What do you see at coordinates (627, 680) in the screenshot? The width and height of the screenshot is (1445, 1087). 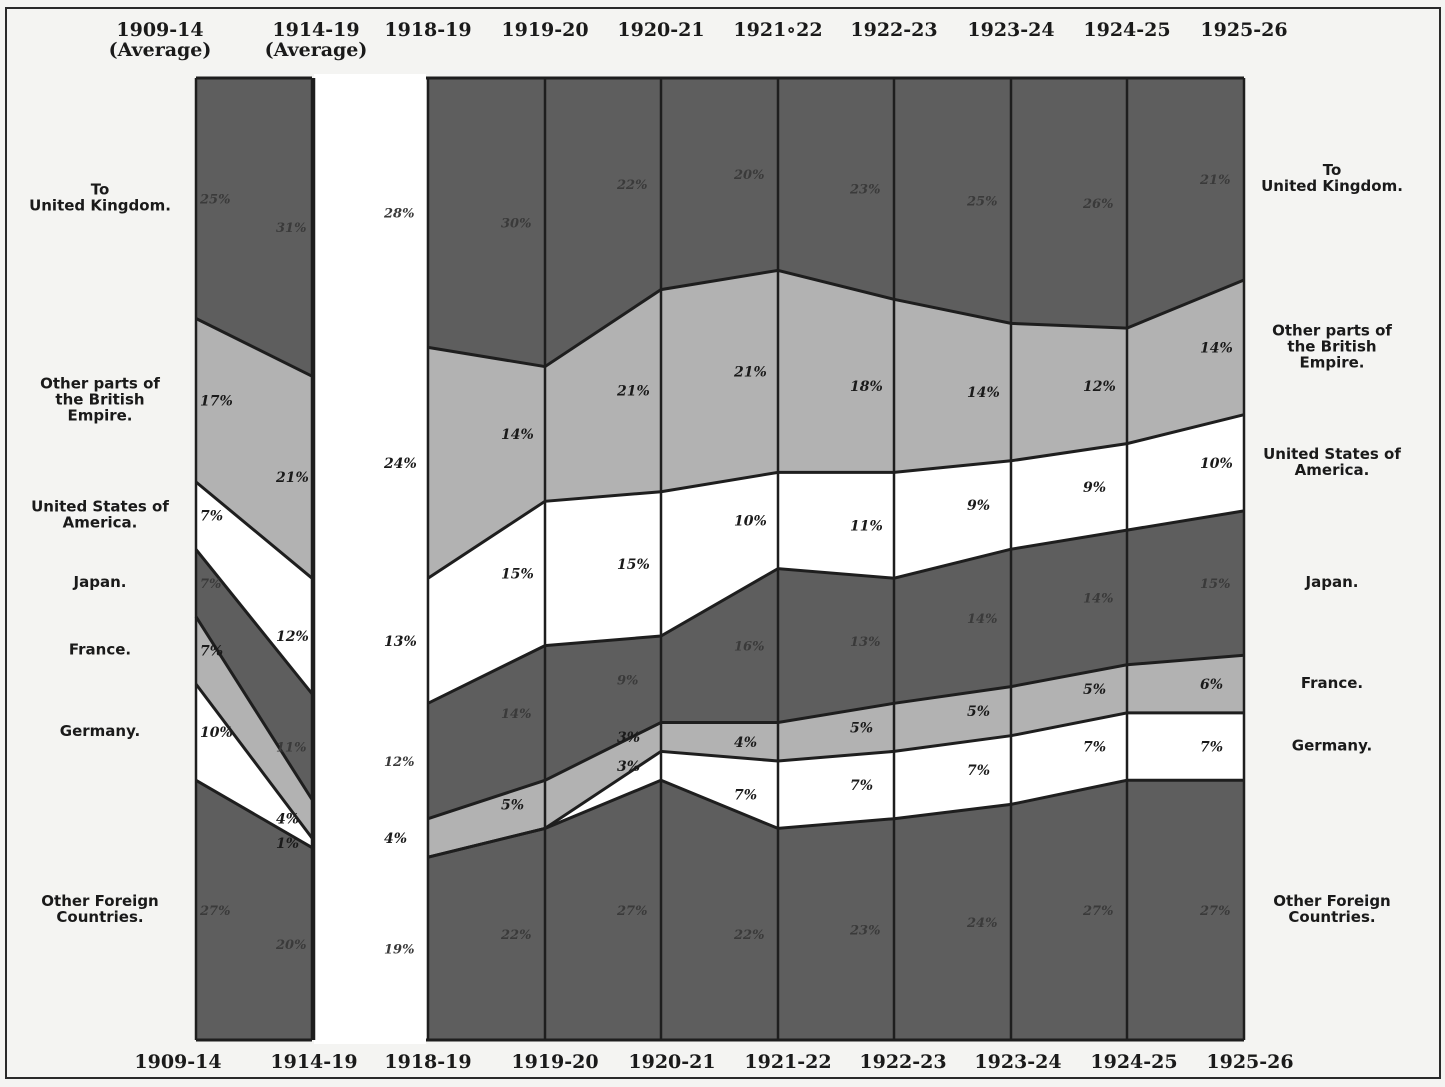 I see `value-label: 9%` at bounding box center [627, 680].